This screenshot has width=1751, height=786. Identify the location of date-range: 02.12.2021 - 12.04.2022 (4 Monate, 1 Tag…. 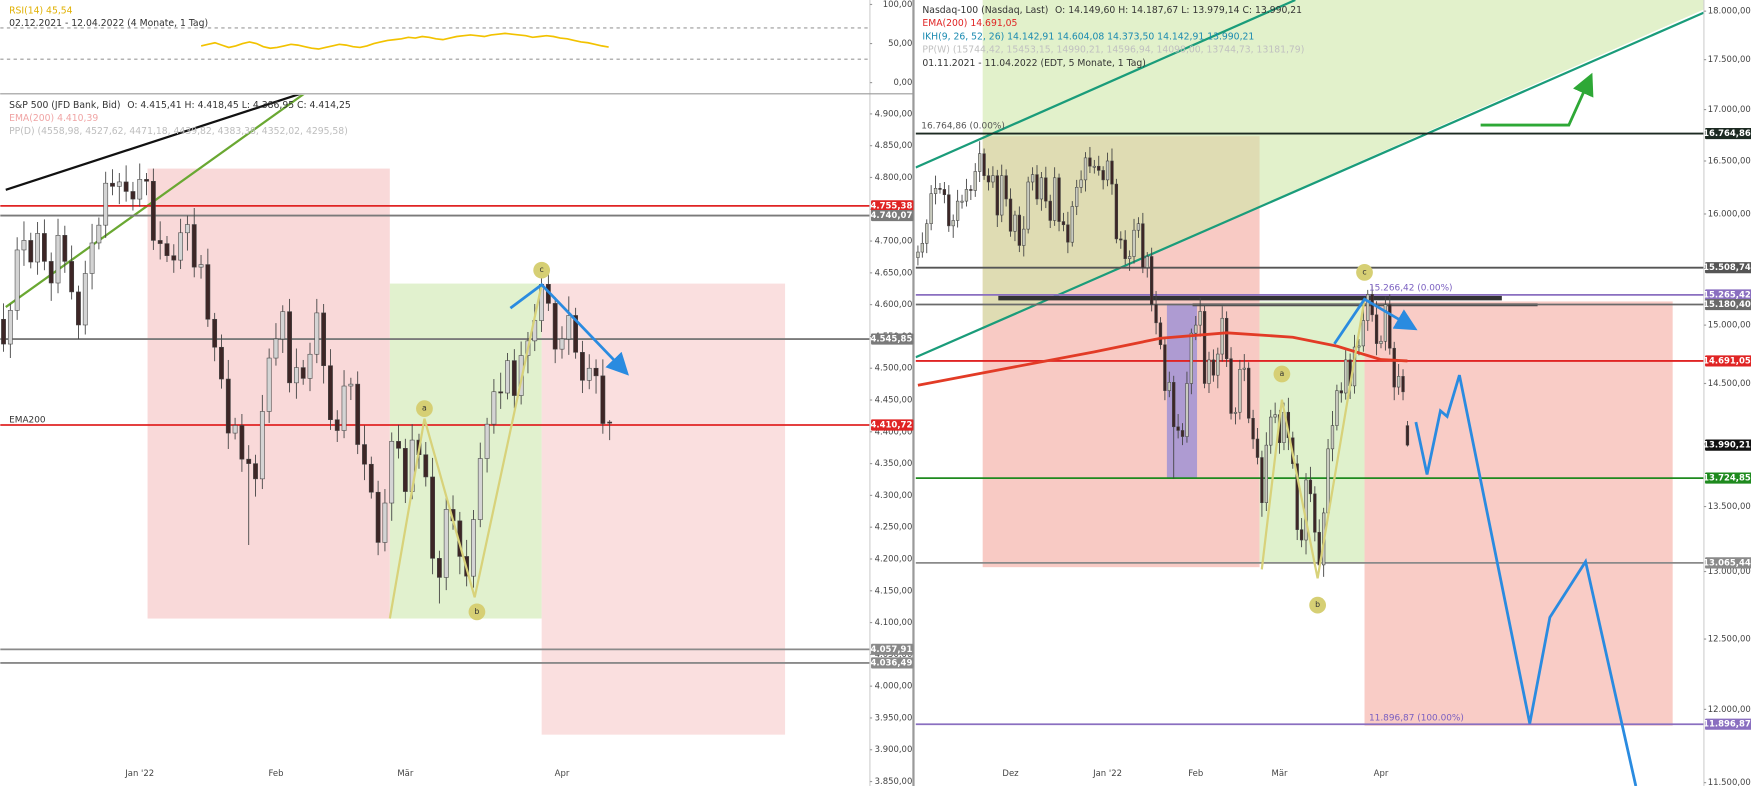
(108, 23).